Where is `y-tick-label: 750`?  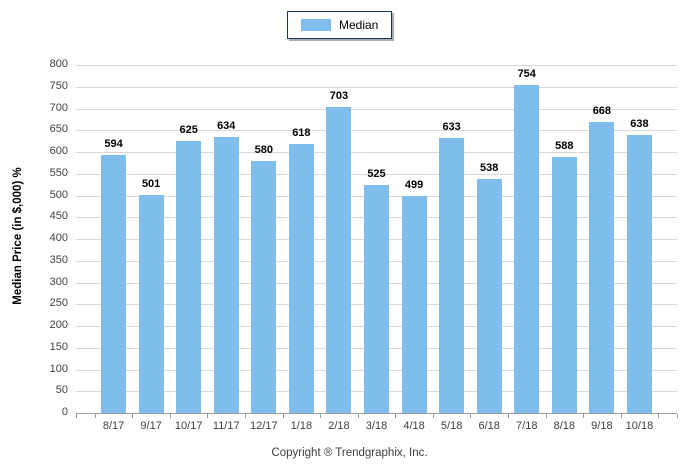
y-tick-label: 750 is located at coordinates (58, 85).